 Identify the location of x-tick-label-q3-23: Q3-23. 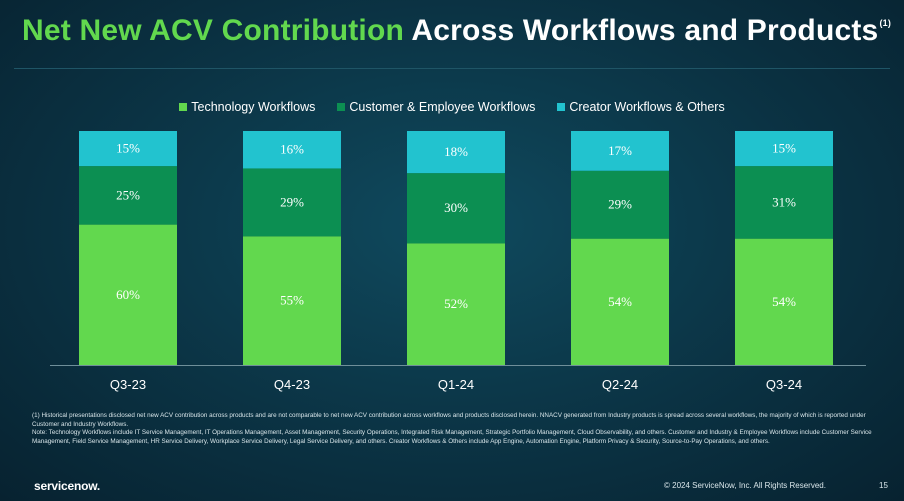
(128, 384).